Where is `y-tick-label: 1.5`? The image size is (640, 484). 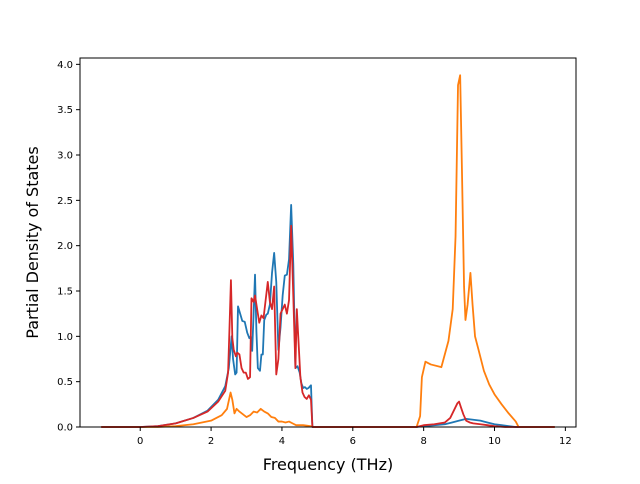
y-tick-label: 1.5 is located at coordinates (65, 292).